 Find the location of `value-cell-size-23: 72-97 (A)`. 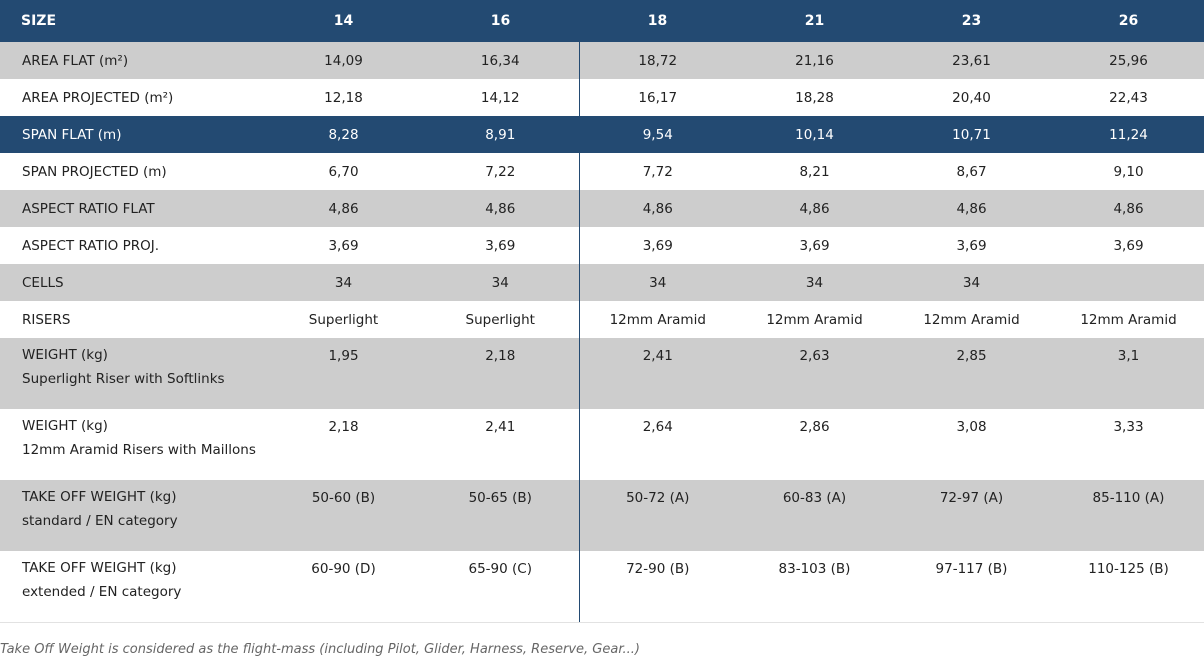

value-cell-size-23: 72-97 (A) is located at coordinates (971, 515).